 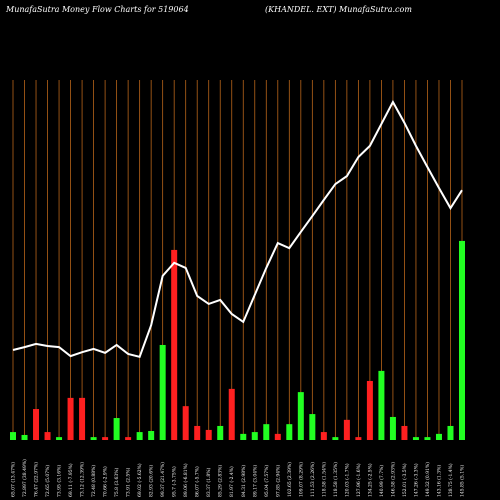 What do you see at coordinates (312, 479) in the screenshot?
I see `x-tick-label: 111.53 (2.26%)` at bounding box center [312, 479].